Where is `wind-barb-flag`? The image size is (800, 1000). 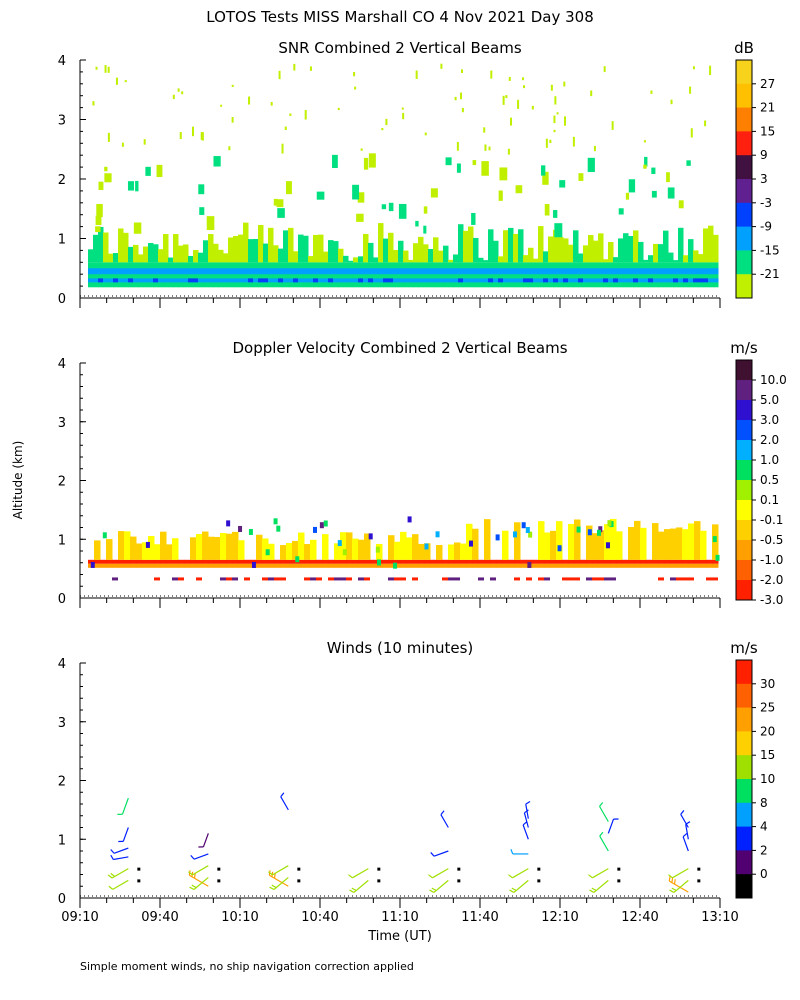
wind-barb-flag is located at coordinates (112, 851).